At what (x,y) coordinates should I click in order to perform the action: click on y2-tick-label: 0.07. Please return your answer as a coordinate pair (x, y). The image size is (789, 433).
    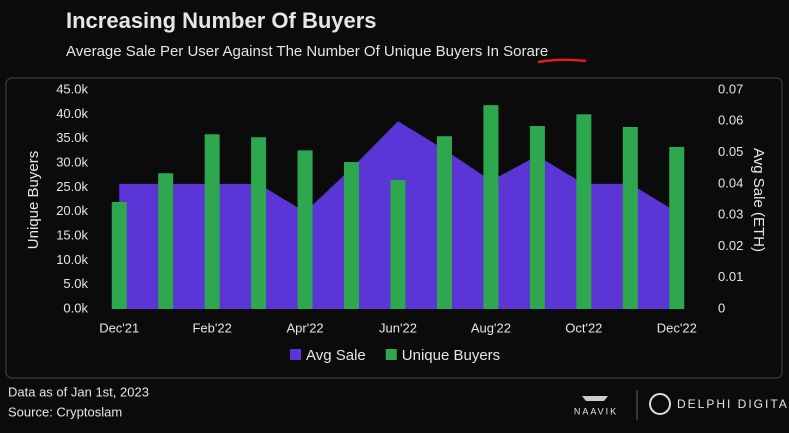
    Looking at the image, I should click on (730, 88).